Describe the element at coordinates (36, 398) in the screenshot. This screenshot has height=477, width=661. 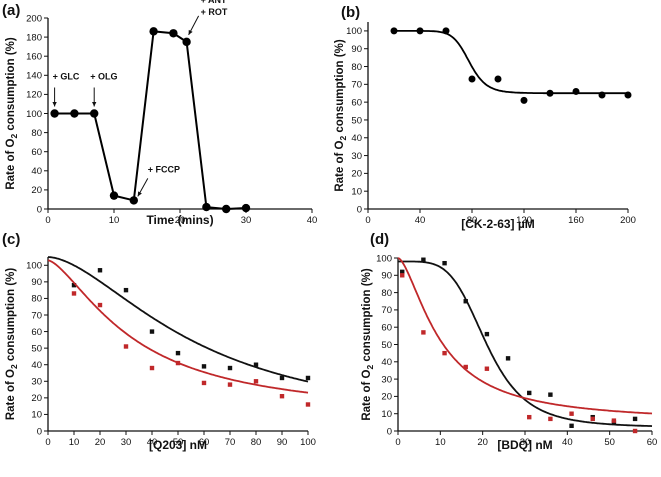
I see `y-tick-label: 20` at that location.